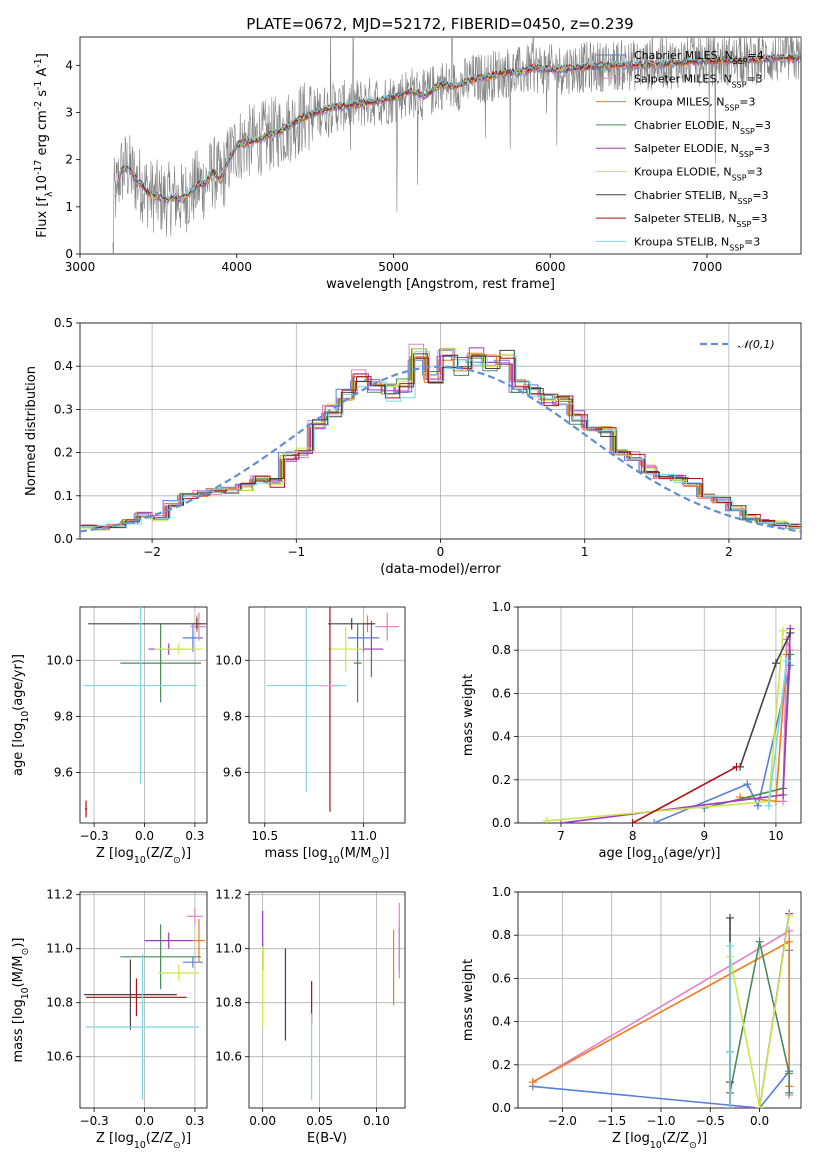  Describe the element at coordinates (18, 1030) in the screenshot. I see `label-span: mass [log` at that location.